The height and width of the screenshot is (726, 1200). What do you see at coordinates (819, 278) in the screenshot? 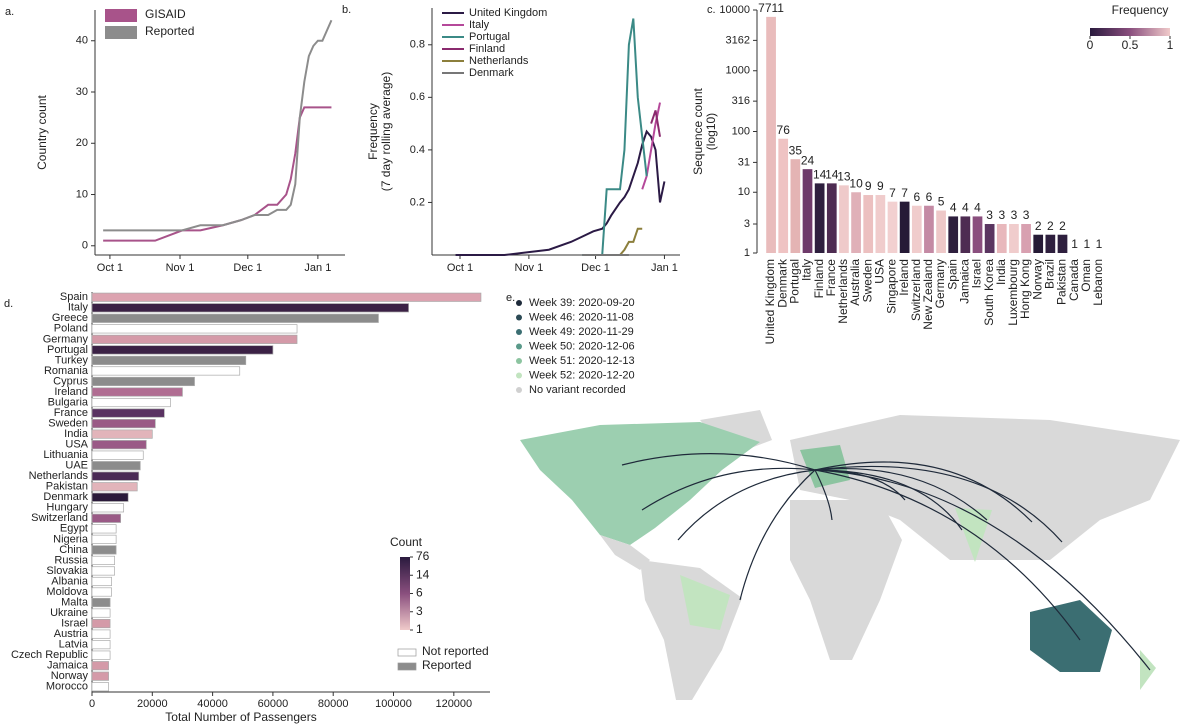
I see `x-tick-label: Finland` at bounding box center [819, 278].